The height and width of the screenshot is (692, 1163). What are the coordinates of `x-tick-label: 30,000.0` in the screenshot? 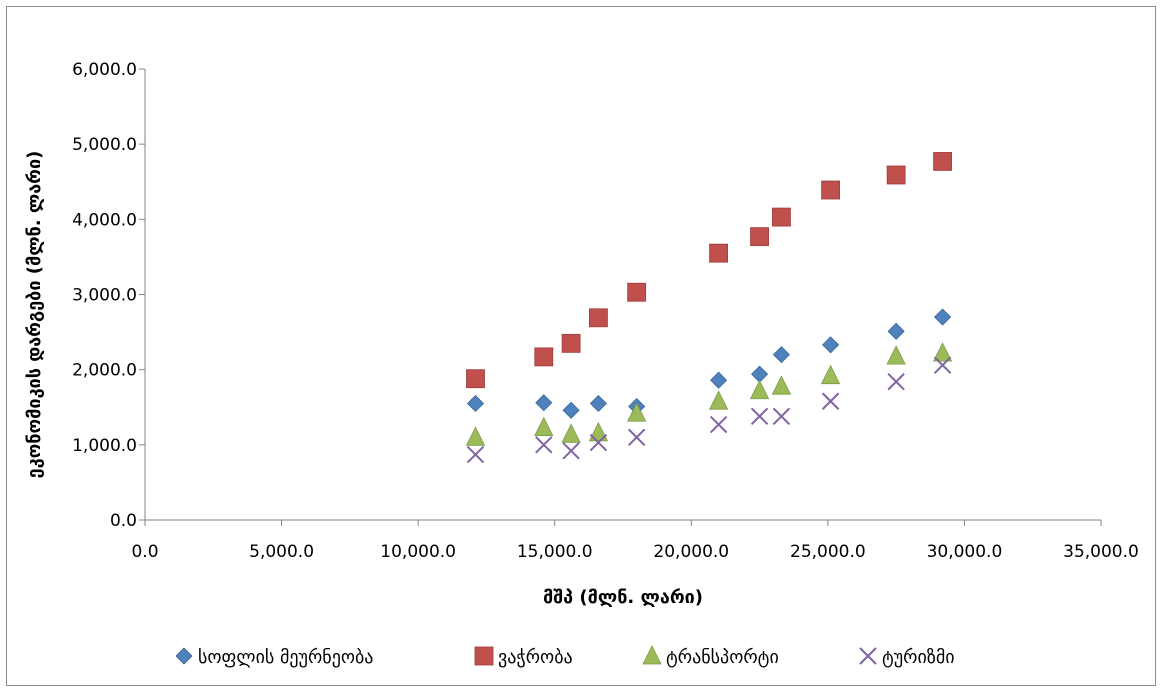 It's located at (965, 552).